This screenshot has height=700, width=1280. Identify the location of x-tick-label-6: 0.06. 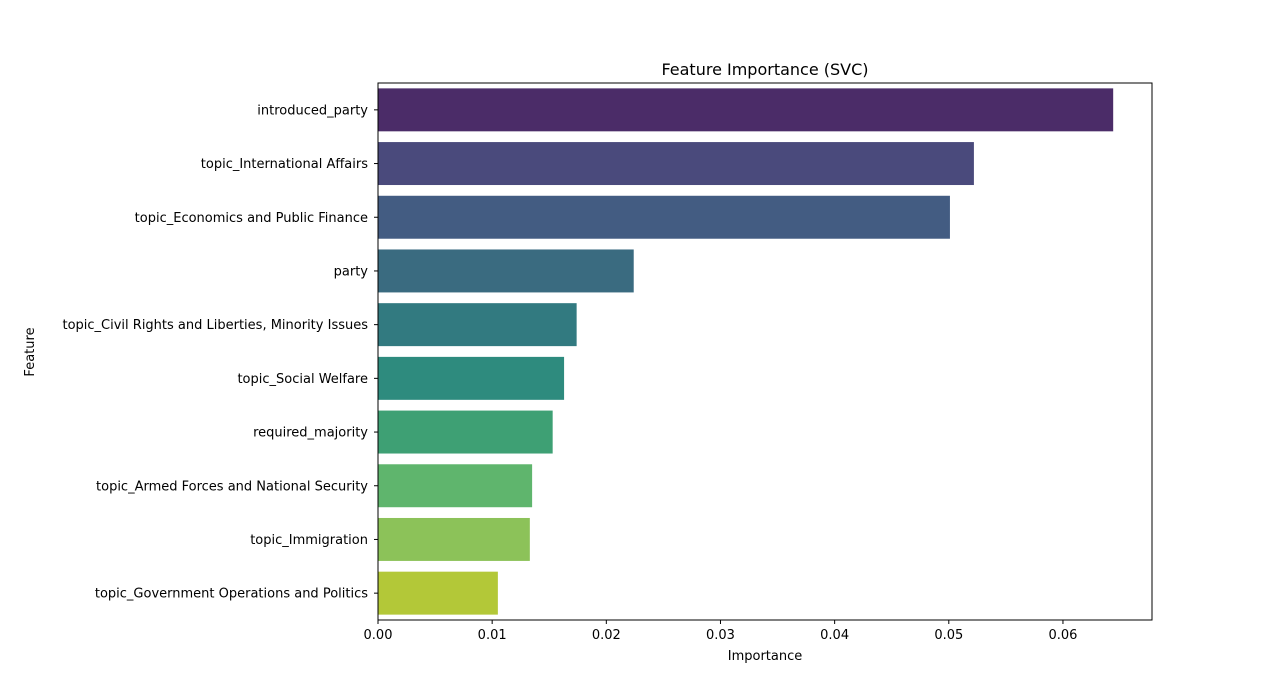
(1062, 635).